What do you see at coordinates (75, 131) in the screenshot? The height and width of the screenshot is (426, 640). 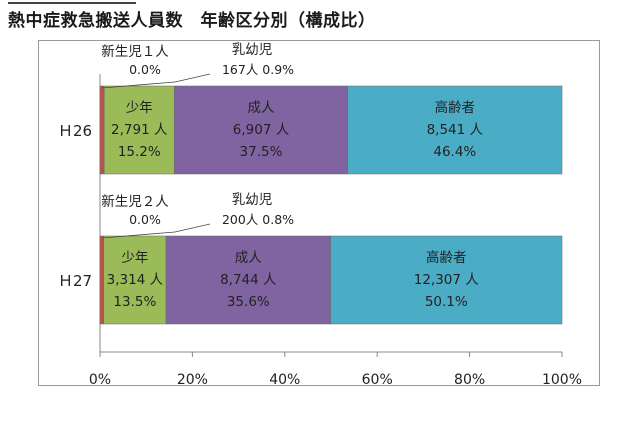 I see `category-label: Ｈ26` at bounding box center [75, 131].